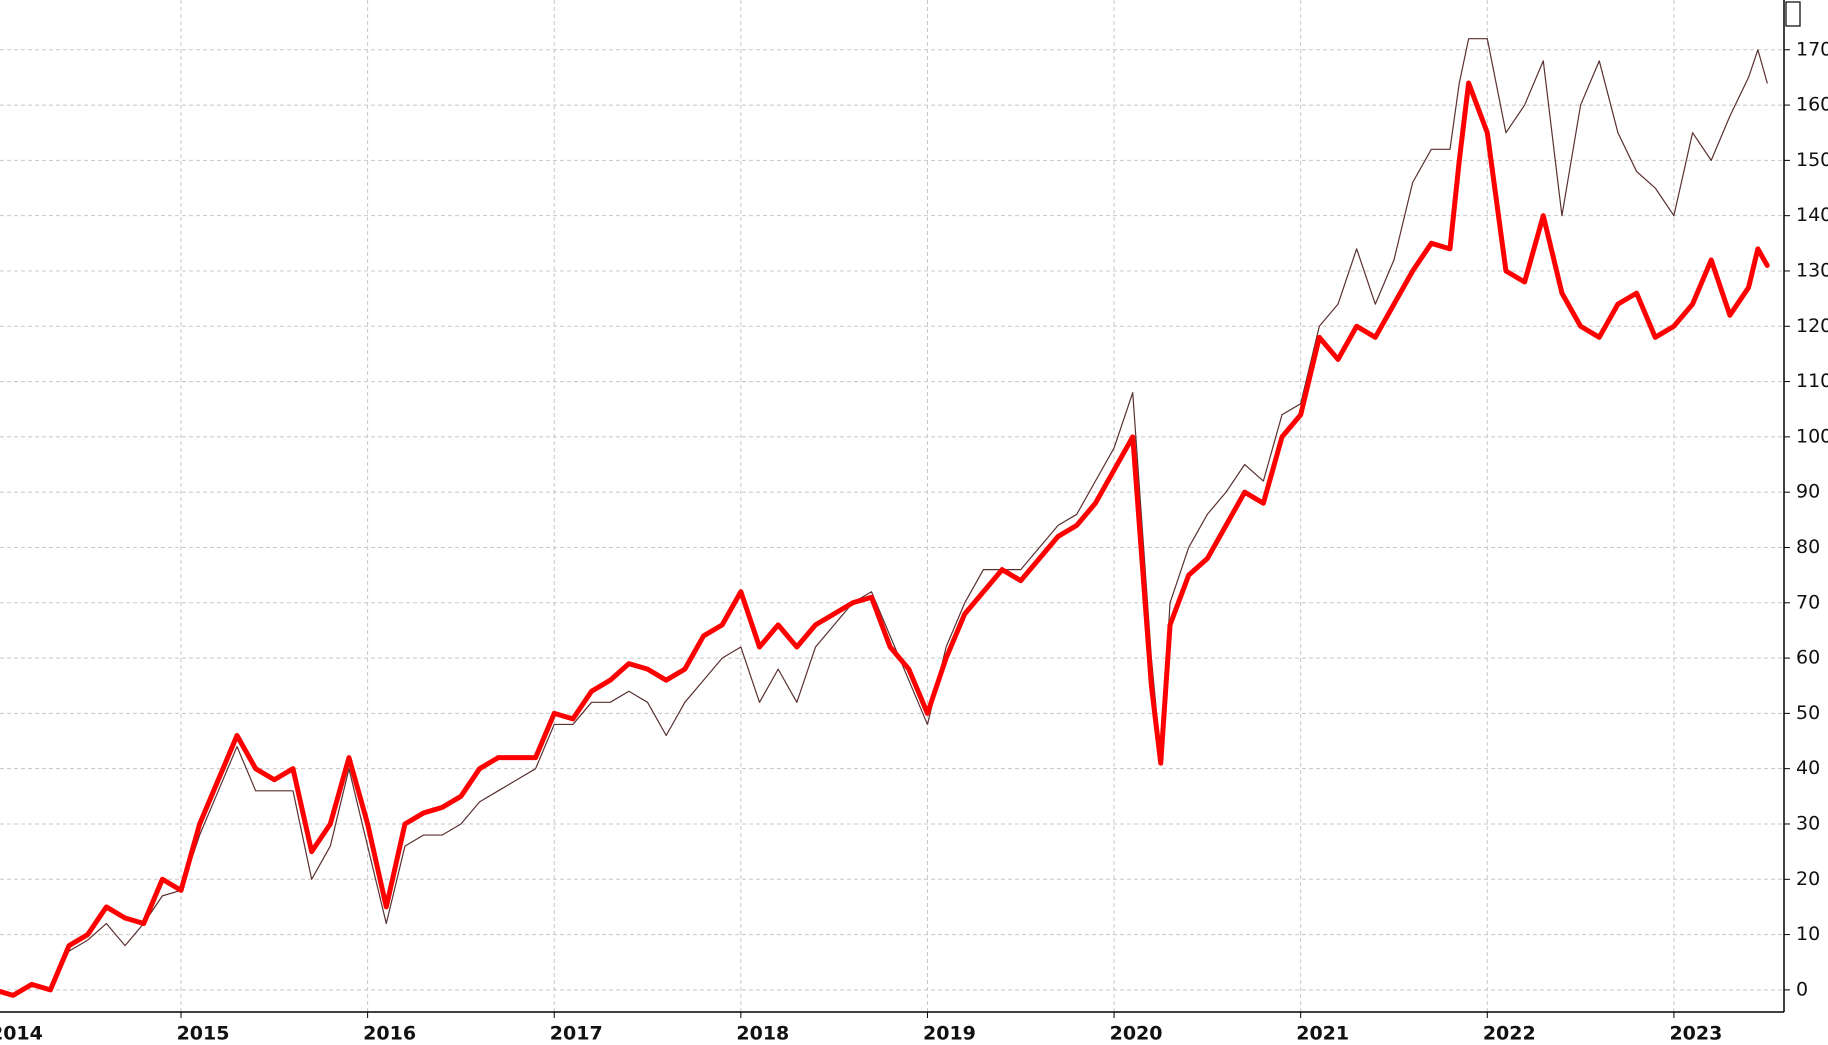 Image resolution: width=1828 pixels, height=1045 pixels. I want to click on y-tick-label: 80, so click(1808, 547).